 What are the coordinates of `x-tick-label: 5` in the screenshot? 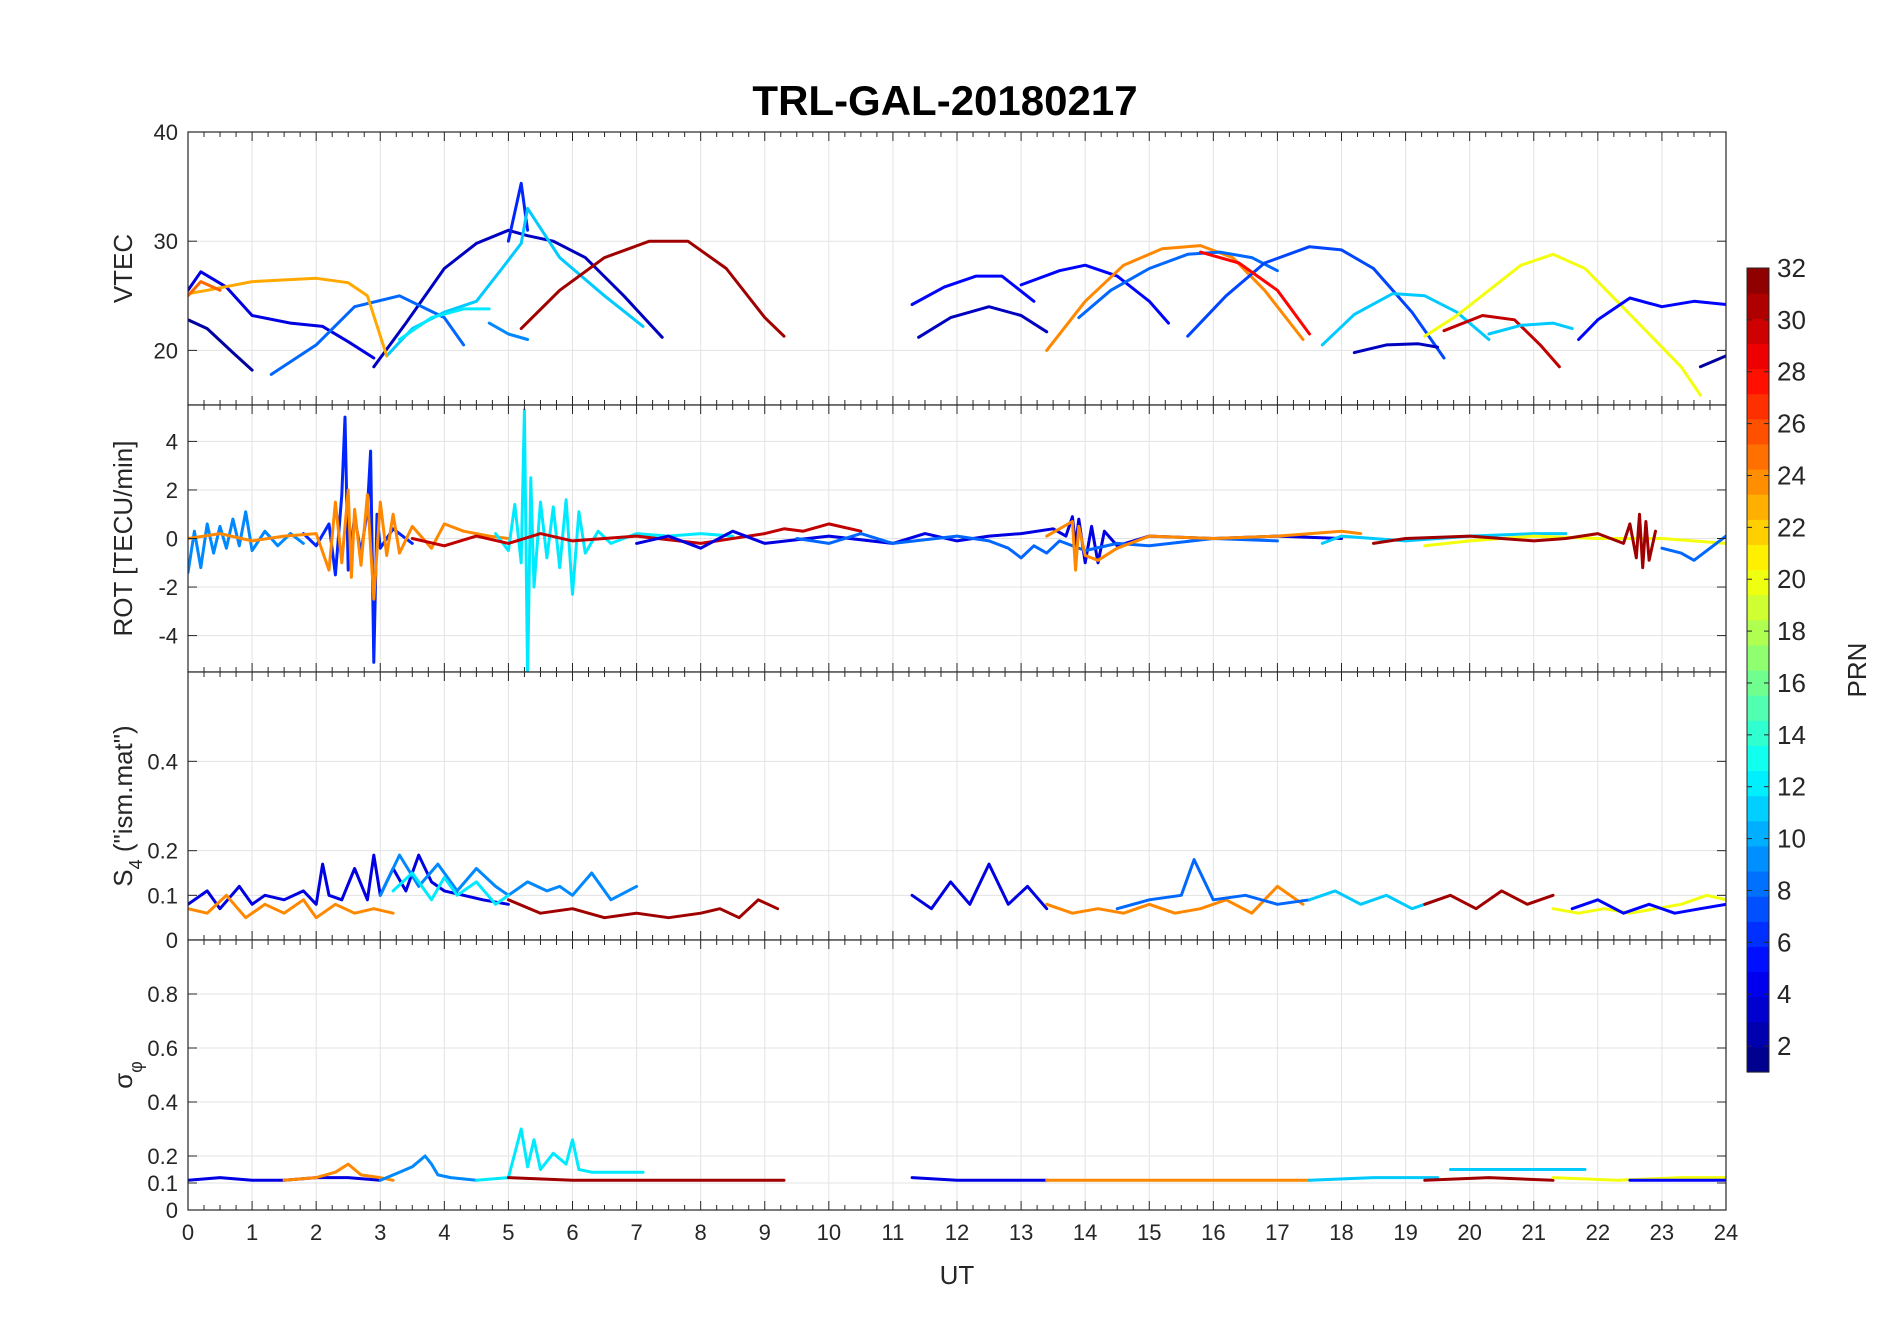 It's located at (508, 1232).